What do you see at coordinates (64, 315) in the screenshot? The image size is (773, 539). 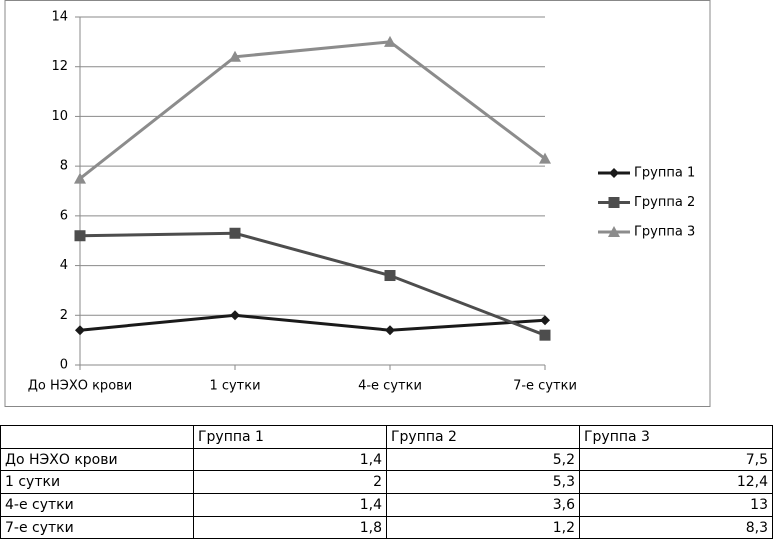 I see `y-tick-label: 2` at bounding box center [64, 315].